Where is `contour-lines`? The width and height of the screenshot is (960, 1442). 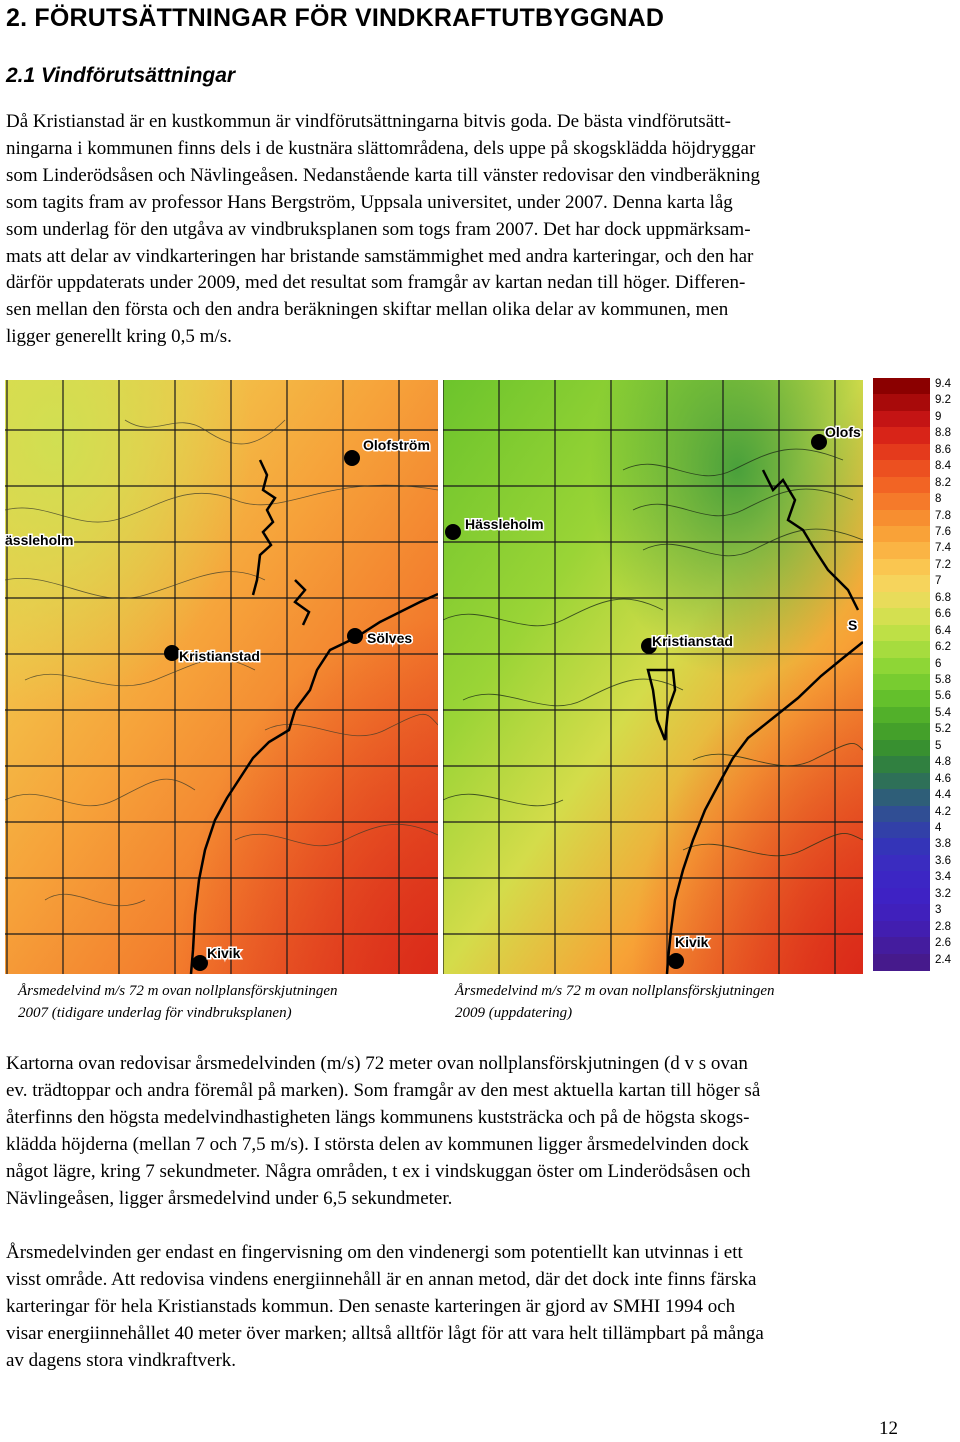 contour-lines is located at coordinates (653, 652).